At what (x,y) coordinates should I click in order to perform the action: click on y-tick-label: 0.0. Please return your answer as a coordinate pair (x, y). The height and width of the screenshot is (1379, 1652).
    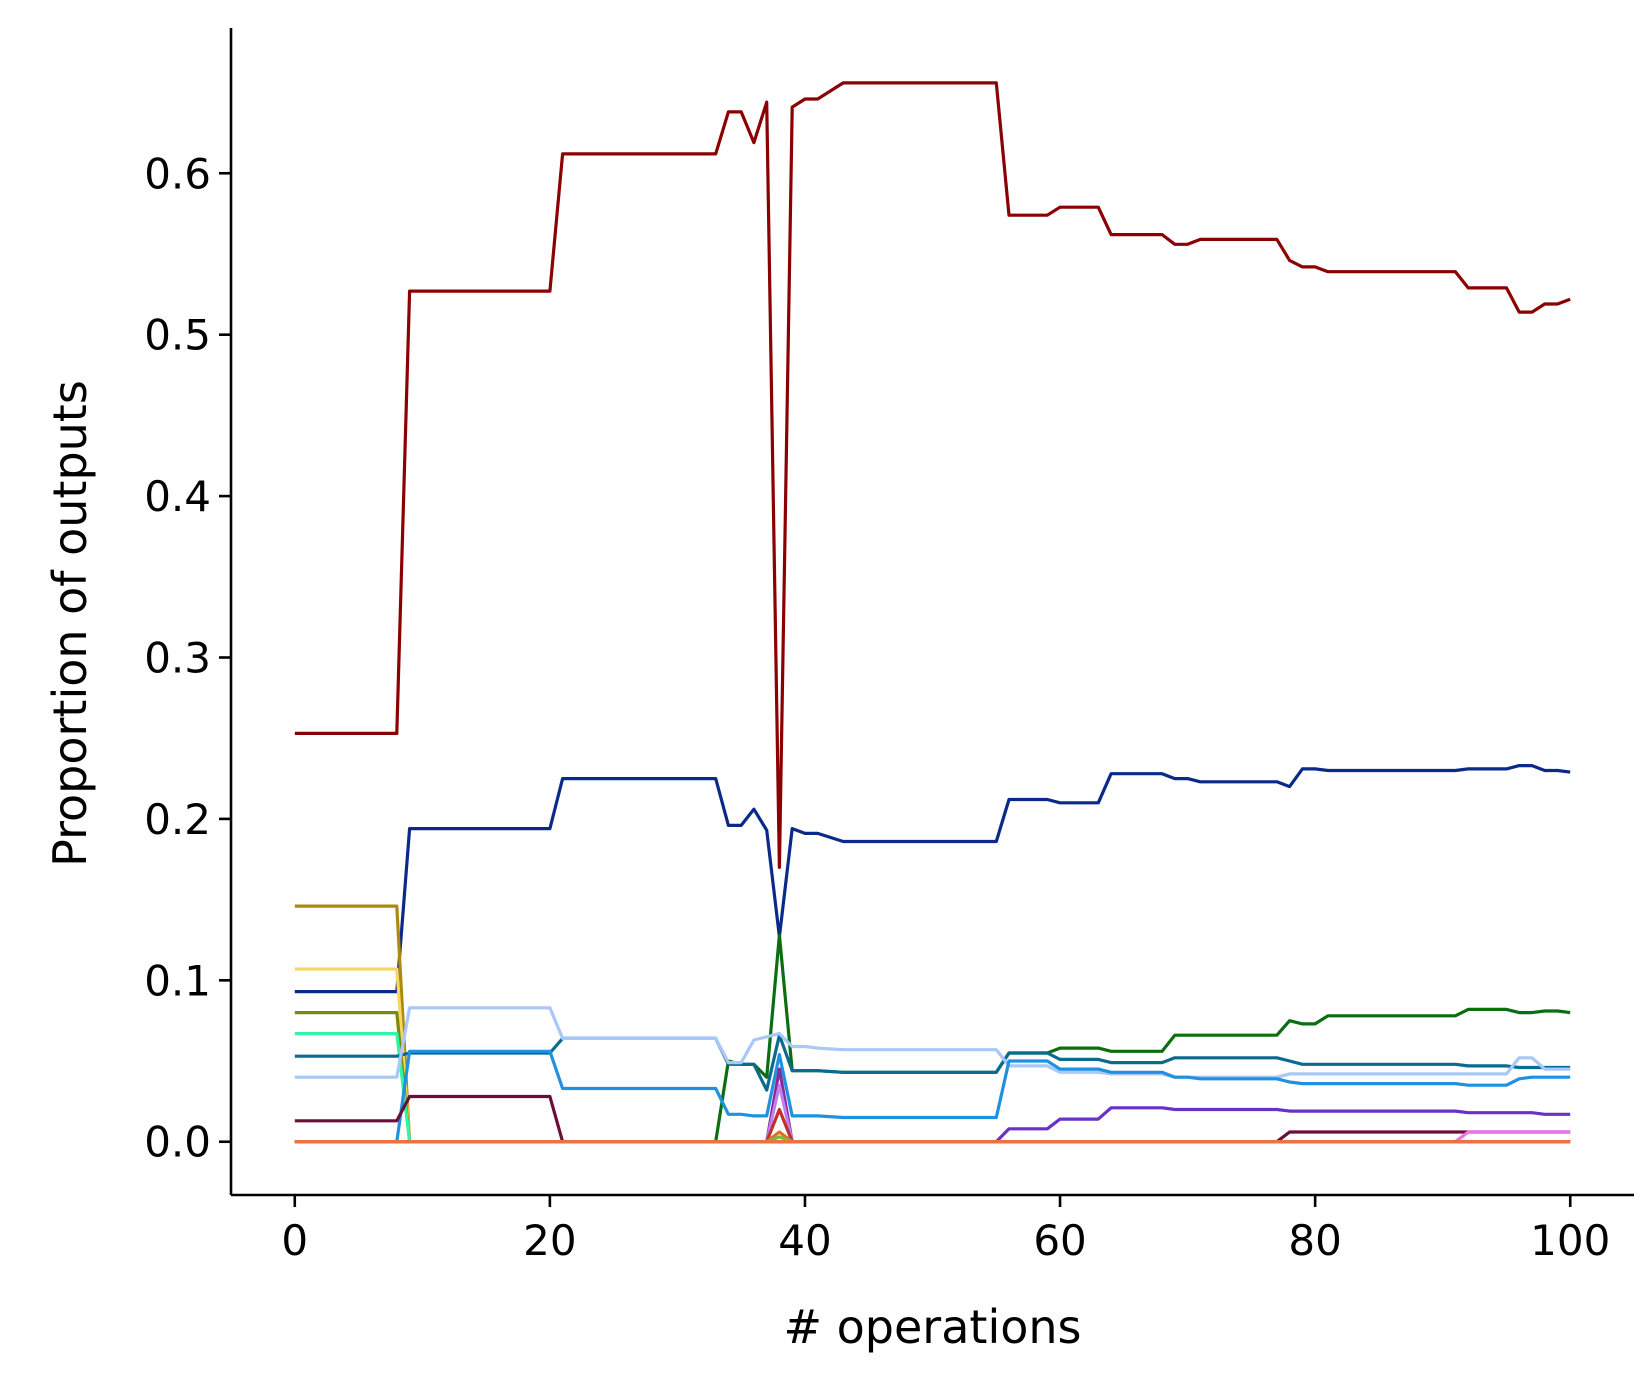
    Looking at the image, I should click on (177, 1142).